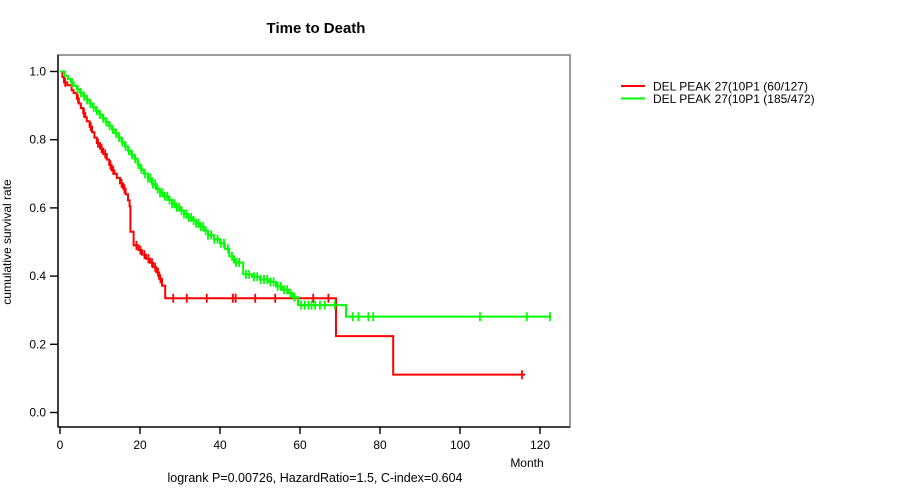 This screenshot has width=900, height=500. Describe the element at coordinates (380, 445) in the screenshot. I see `x-tick-label: 80` at that location.